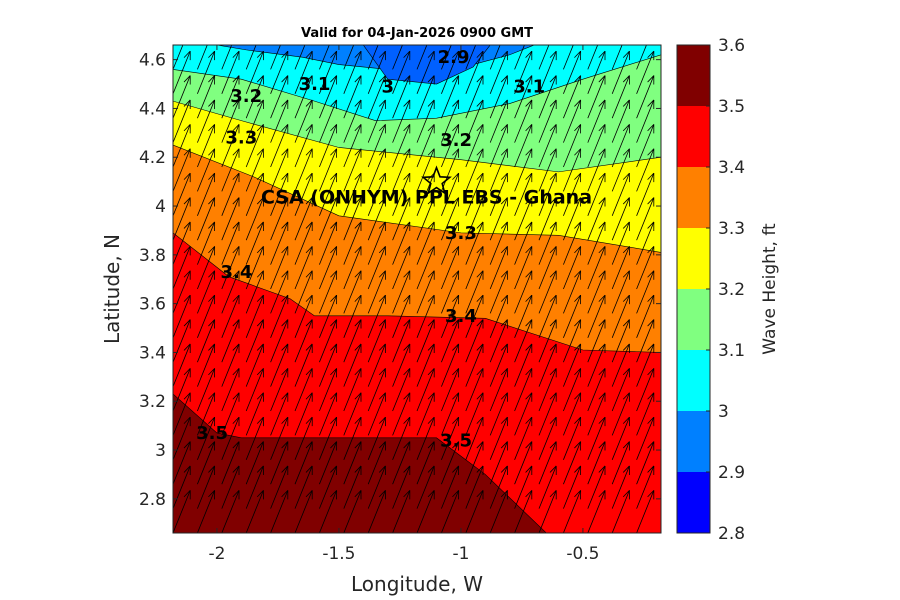 The image size is (900, 600). What do you see at coordinates (460, 554) in the screenshot?
I see `x-tick-label: -1` at bounding box center [460, 554].